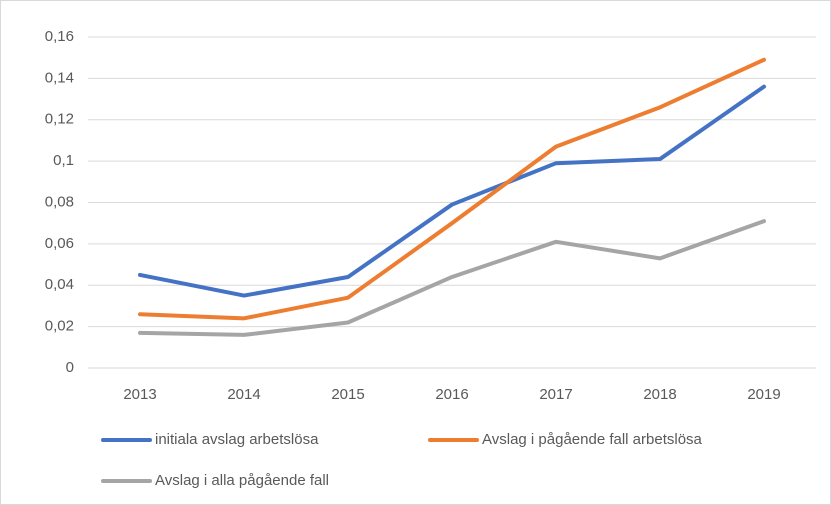 The image size is (831, 505). Describe the element at coordinates (592, 439) in the screenshot. I see `legend-label: Avslag i pågående fall arbetslösa` at that location.